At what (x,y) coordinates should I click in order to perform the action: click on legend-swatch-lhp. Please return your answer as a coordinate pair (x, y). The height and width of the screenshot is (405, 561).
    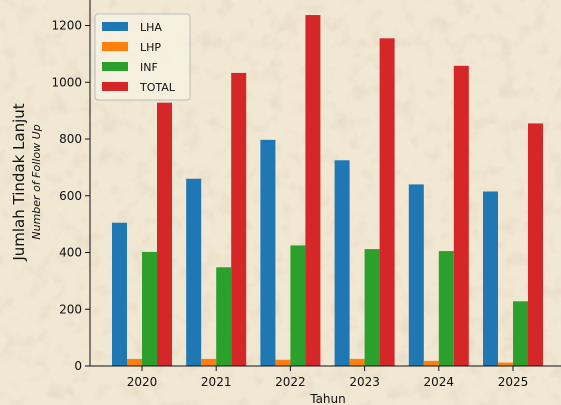
    Looking at the image, I should click on (115, 46).